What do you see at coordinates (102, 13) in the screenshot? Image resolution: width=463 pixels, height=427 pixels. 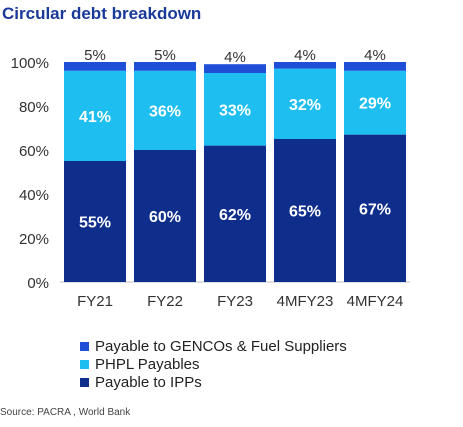 I see `chart-title: Circular debt breakdown` at bounding box center [102, 13].